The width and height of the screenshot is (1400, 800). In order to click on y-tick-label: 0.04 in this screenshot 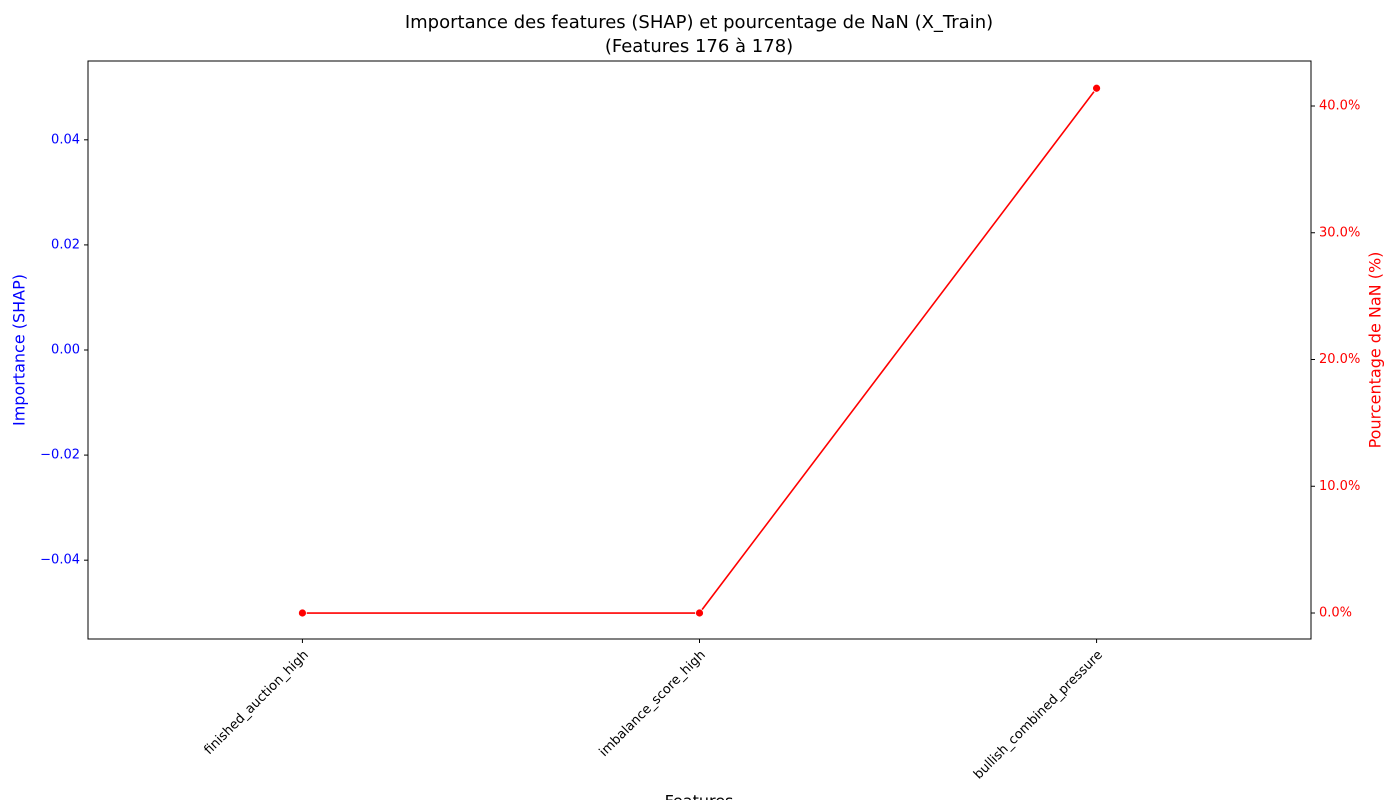, I will do `click(65, 139)`.